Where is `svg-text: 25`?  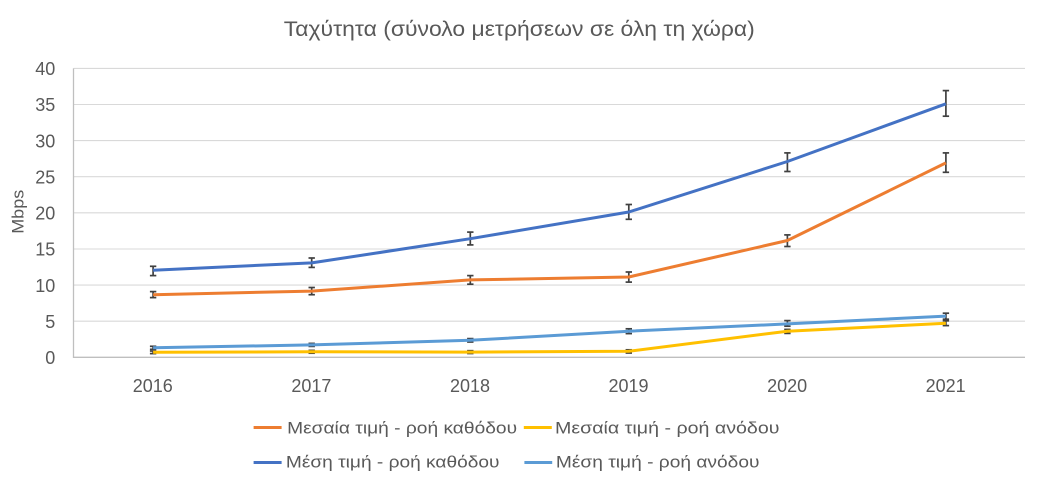
svg-text: 25 is located at coordinates (45, 177).